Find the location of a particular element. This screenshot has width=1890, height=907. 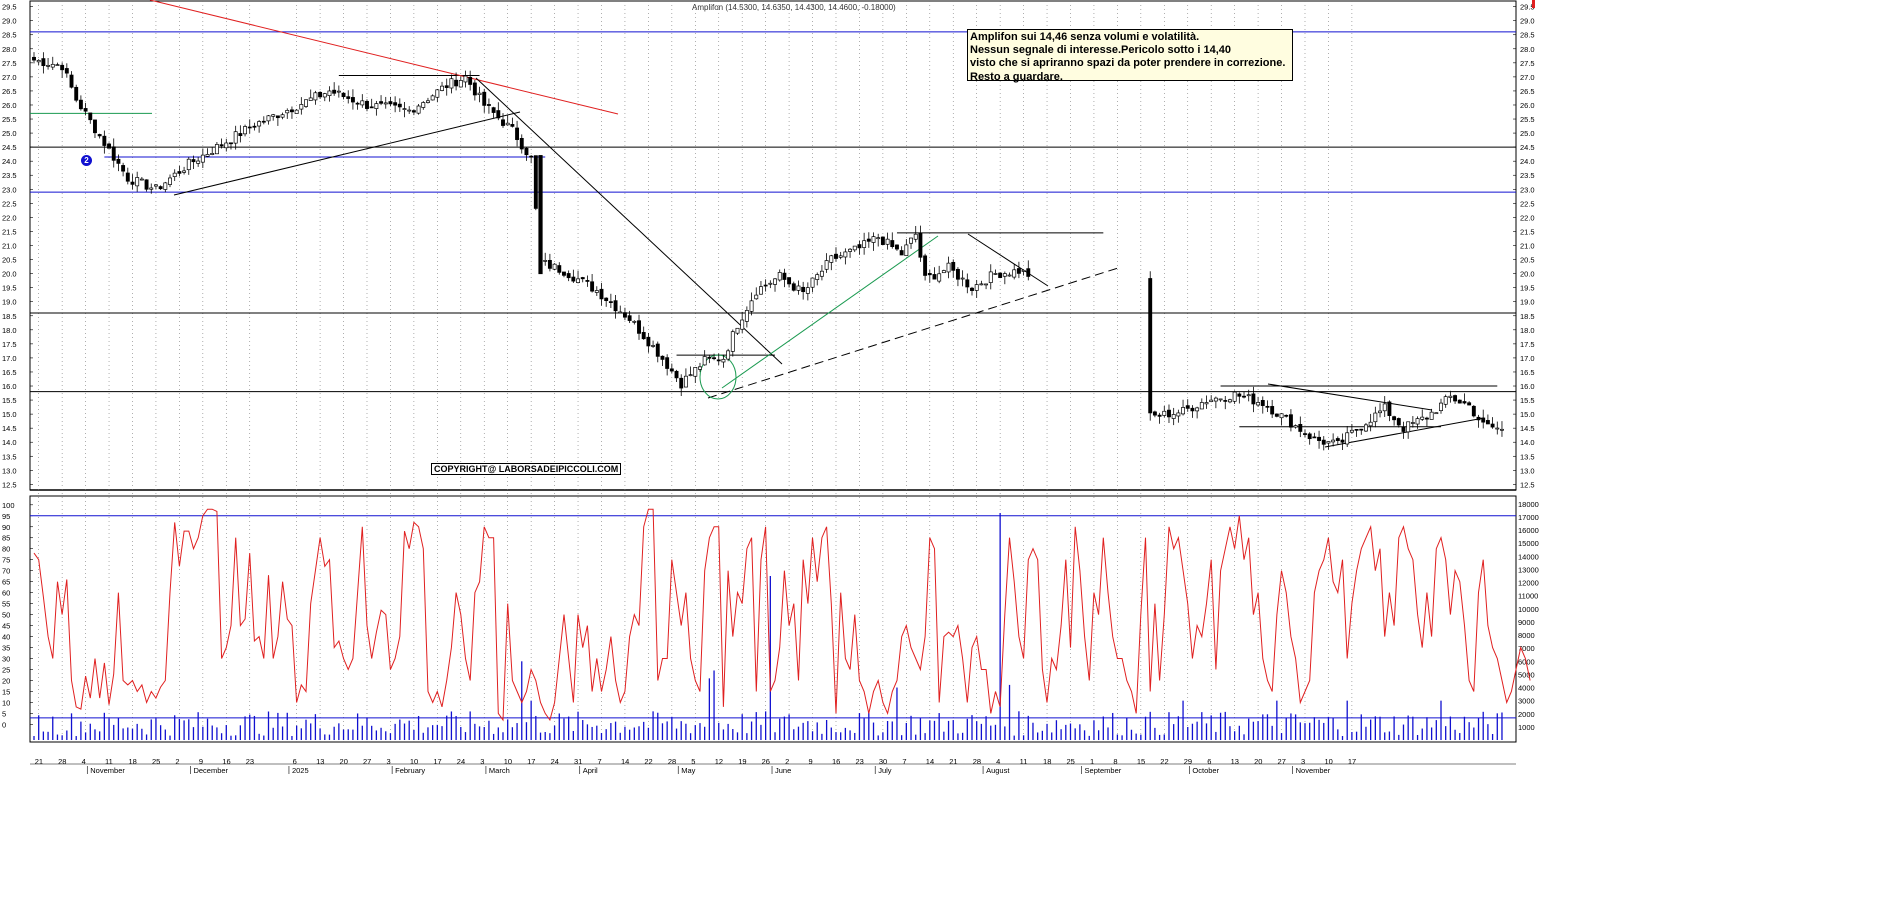

price-tick-label-left: 24.0 is located at coordinates (9, 161).